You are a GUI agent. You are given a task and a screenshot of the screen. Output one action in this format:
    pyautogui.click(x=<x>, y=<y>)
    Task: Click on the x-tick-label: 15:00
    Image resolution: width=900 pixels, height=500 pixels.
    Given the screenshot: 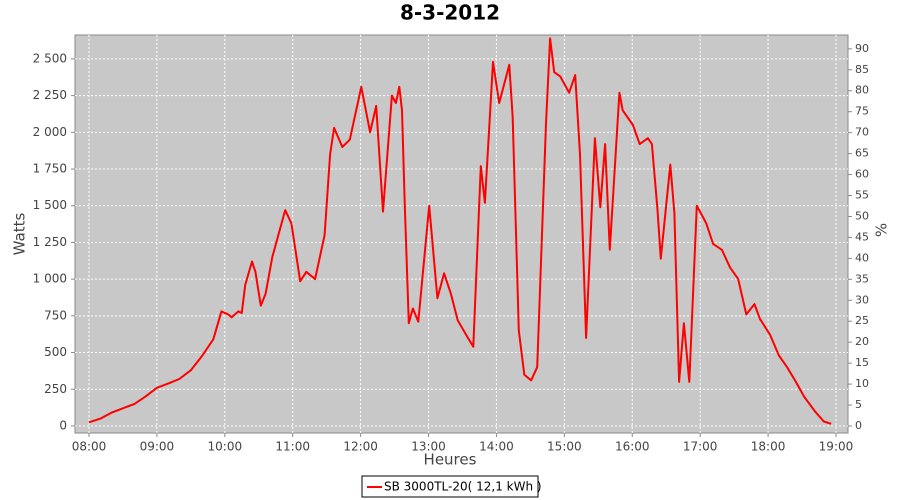 What is the action you would take?
    pyautogui.click(x=564, y=447)
    